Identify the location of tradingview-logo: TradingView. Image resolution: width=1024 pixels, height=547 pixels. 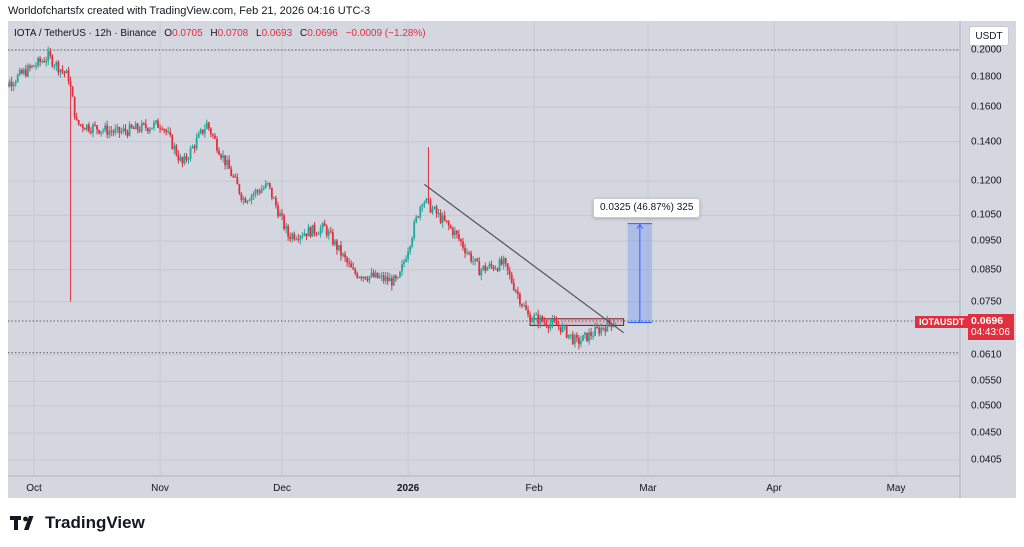
(77, 523).